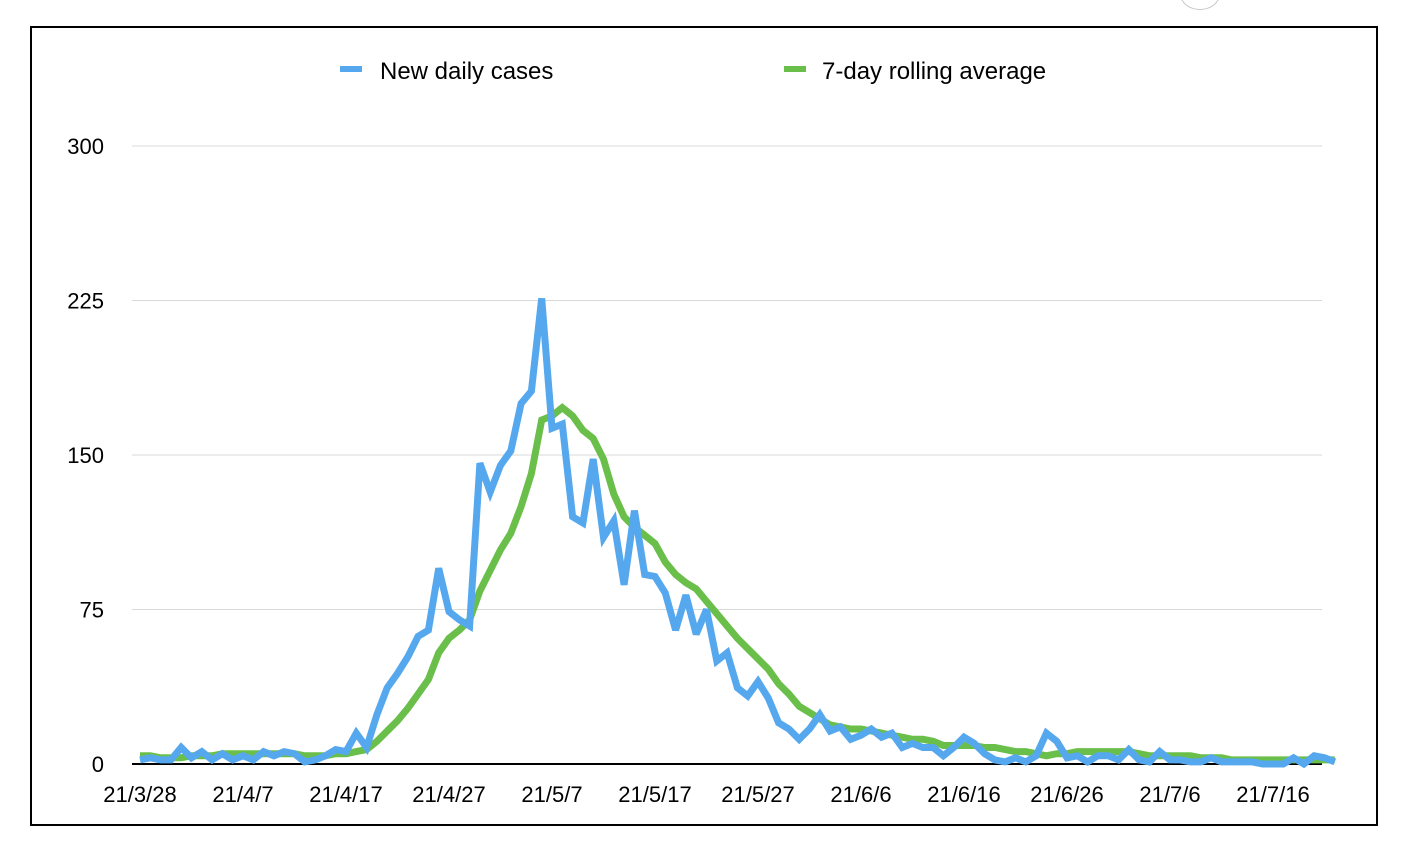  Describe the element at coordinates (860, 794) in the screenshot. I see `x-tick-label: 21/6/6` at that location.